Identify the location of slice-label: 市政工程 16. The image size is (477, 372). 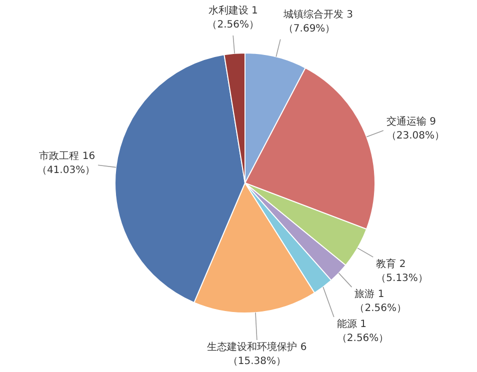
(67, 156).